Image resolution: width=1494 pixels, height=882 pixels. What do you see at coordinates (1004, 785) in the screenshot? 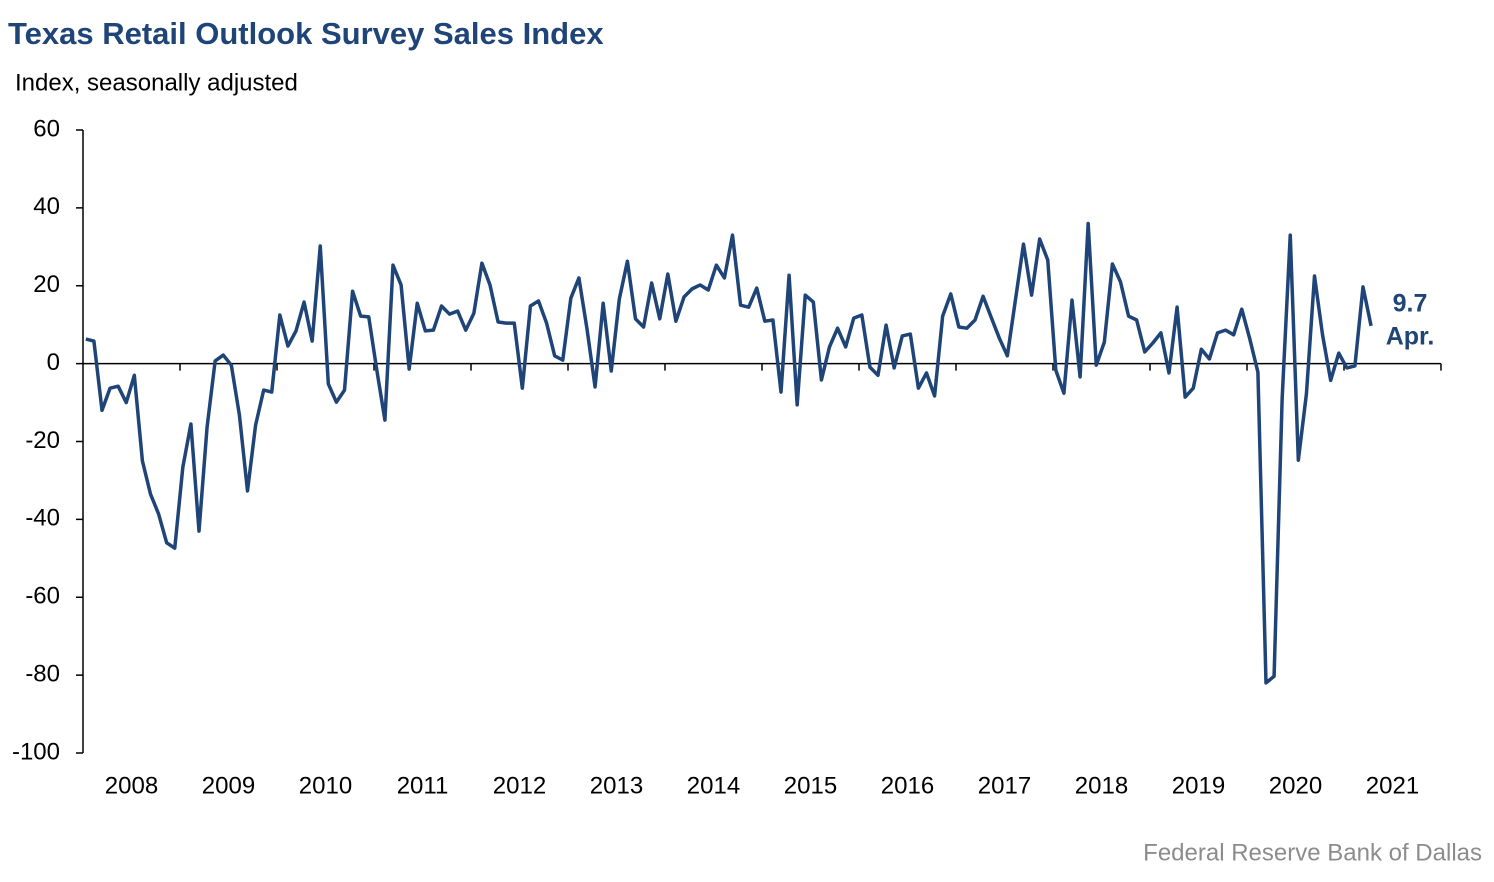
I see `x-tick-label: 2017` at bounding box center [1004, 785].